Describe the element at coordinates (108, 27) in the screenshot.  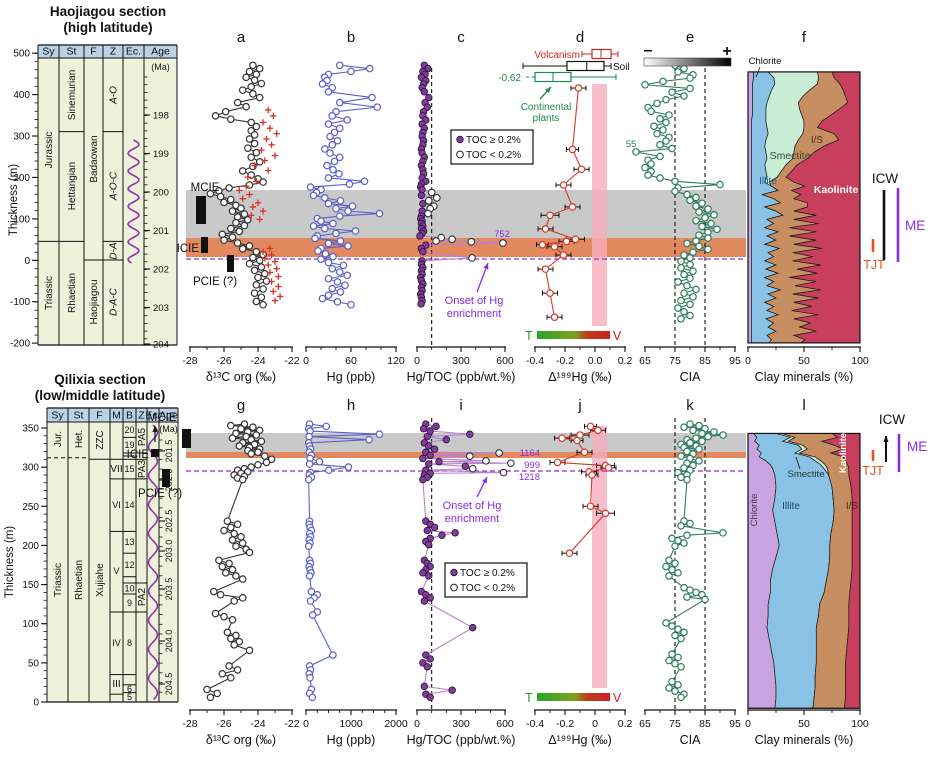
I see `haojiagou-title-line2: (high latitude)` at that location.